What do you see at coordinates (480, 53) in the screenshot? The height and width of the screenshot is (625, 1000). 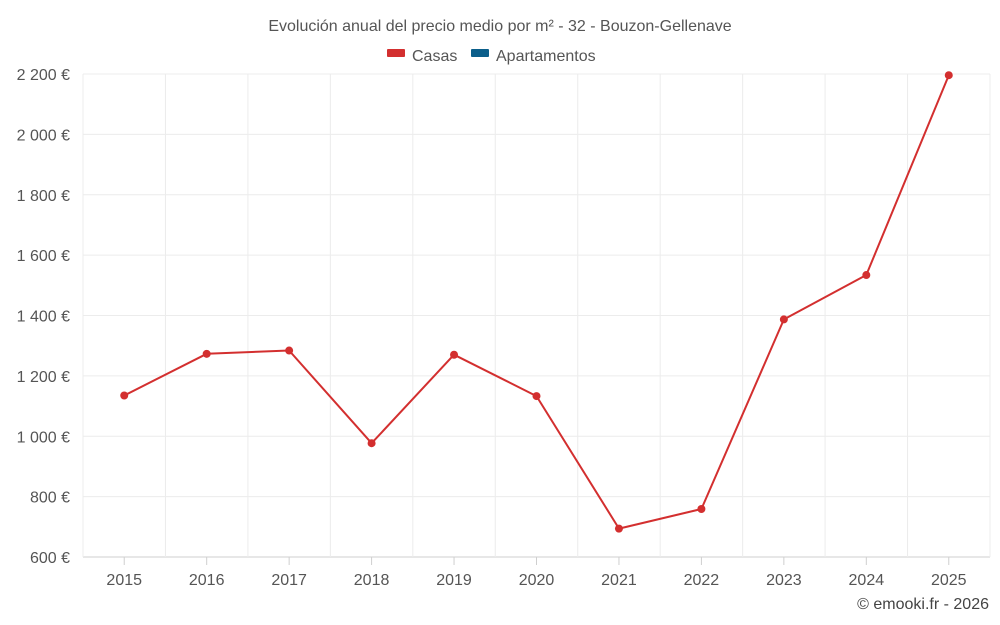 I see `legend-swatch-apartamentos` at bounding box center [480, 53].